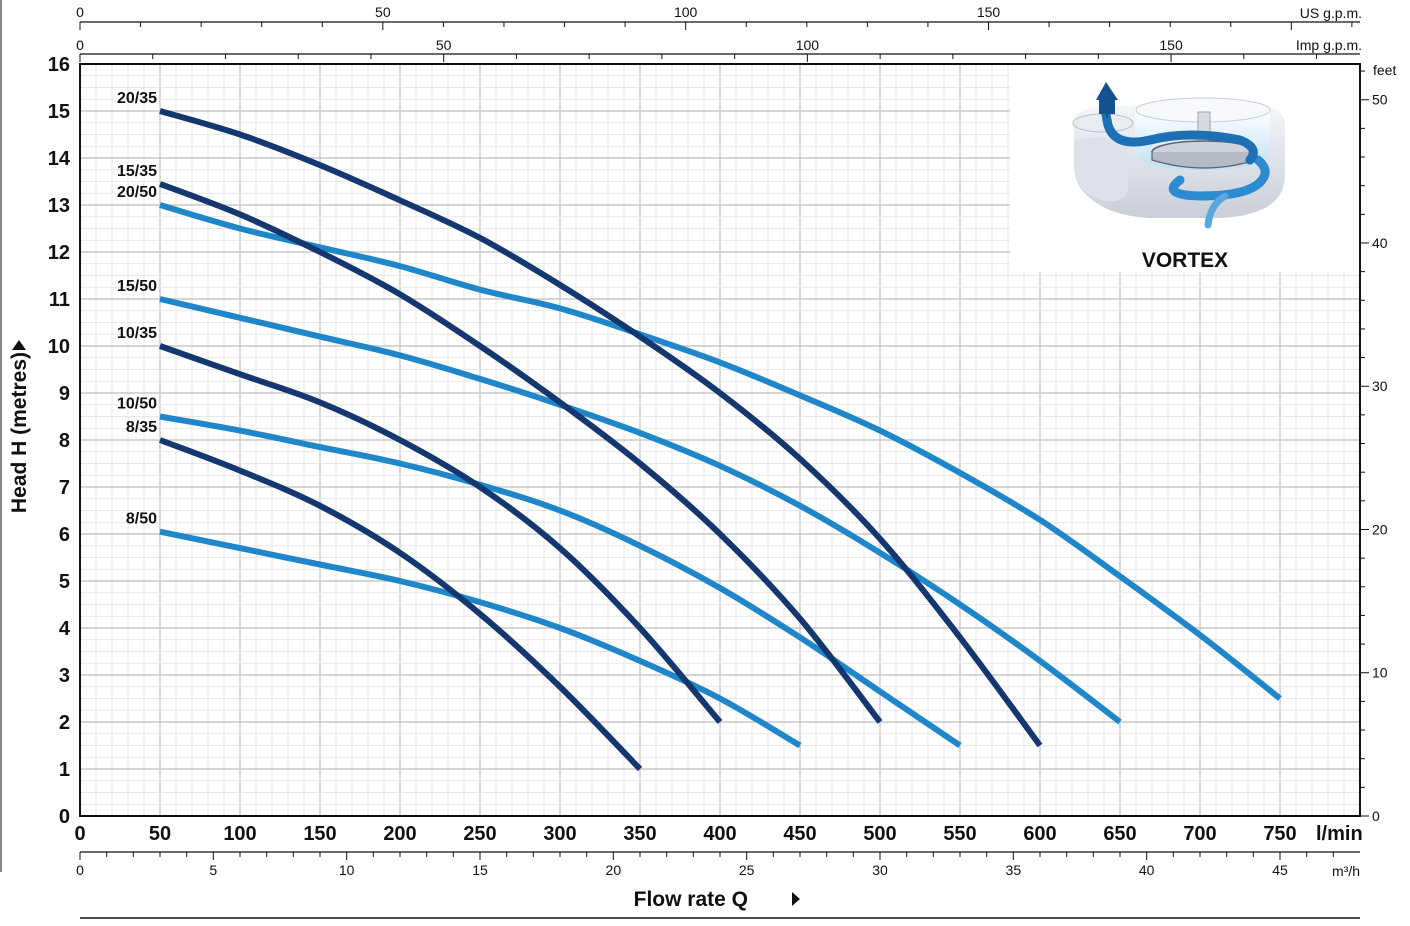 The image size is (1410, 926). I want to click on y-tick-label: 6, so click(64, 535).